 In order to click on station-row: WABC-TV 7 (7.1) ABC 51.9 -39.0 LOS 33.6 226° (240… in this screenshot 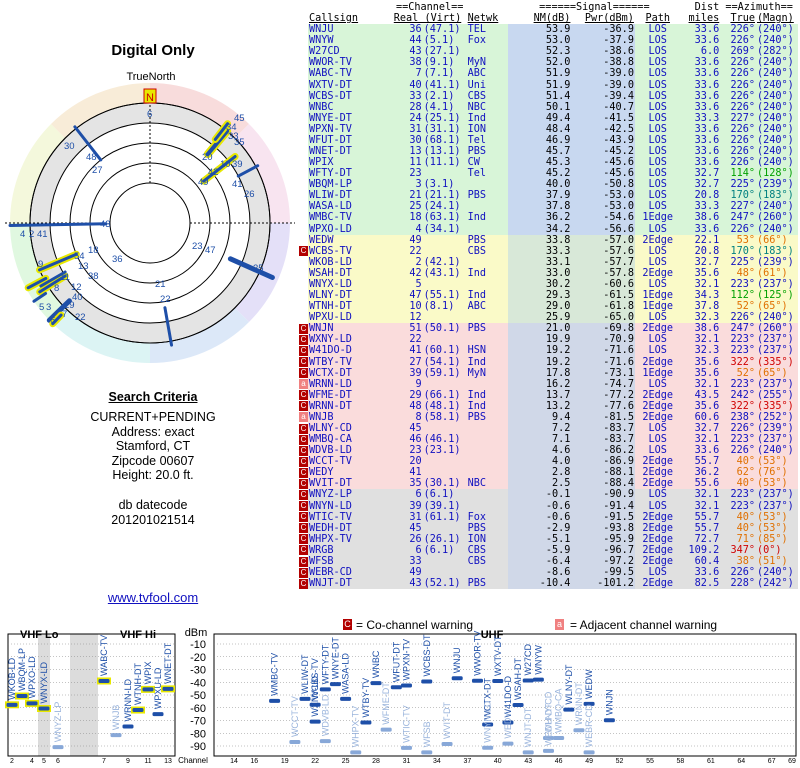, I will do `click(553, 74)`.